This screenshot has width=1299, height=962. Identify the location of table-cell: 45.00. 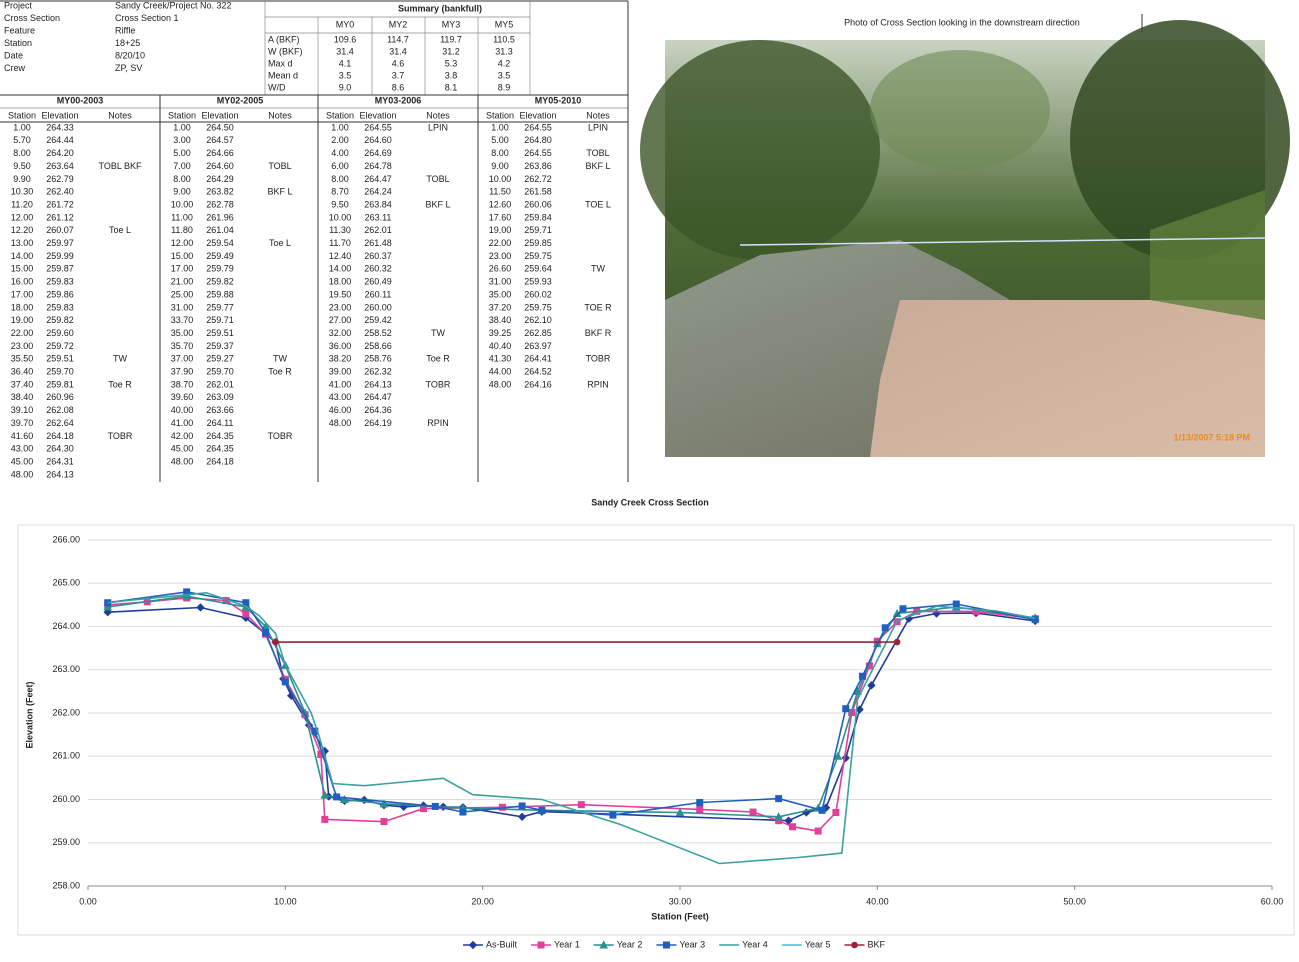
(22, 461).